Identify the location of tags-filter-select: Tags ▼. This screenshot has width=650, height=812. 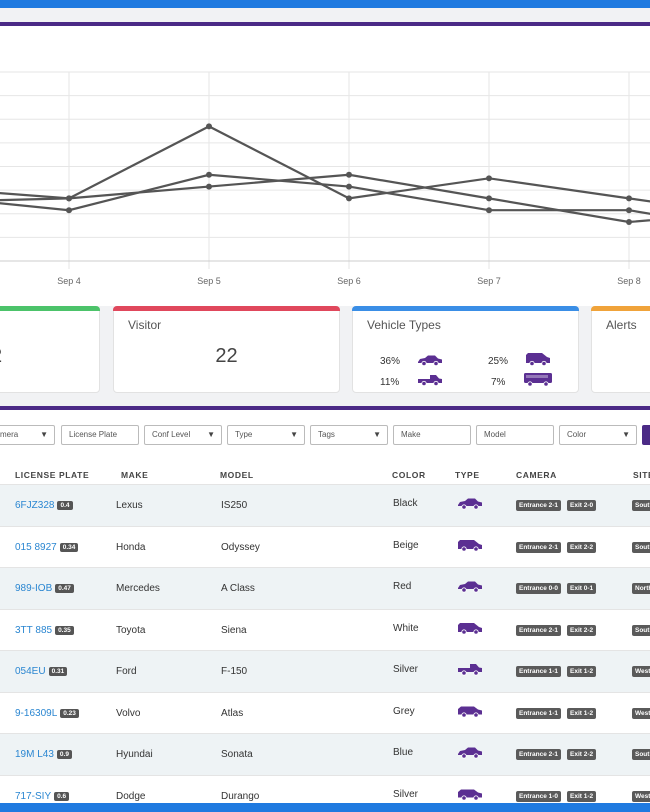
(349, 435).